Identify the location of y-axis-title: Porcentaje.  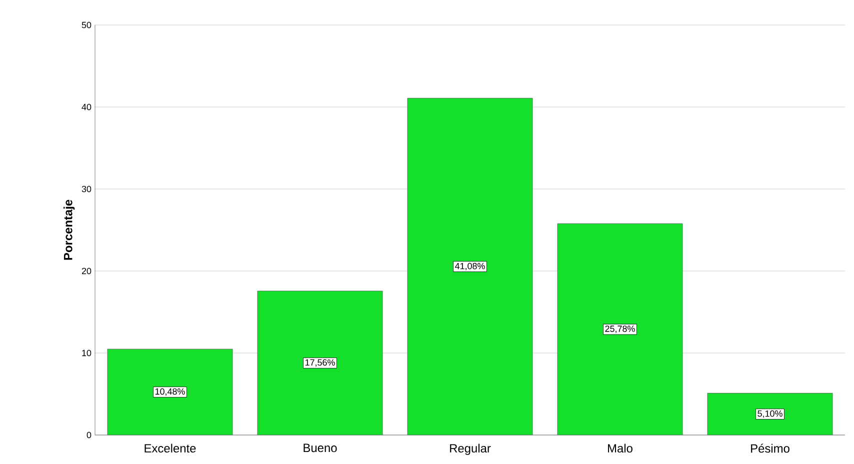
(69, 230).